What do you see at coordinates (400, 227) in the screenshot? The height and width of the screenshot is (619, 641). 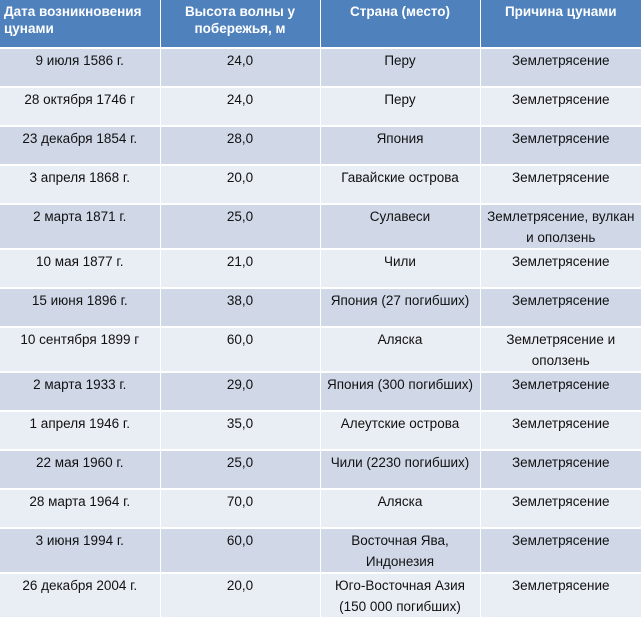 I see `cell-country: Сулавеси` at bounding box center [400, 227].